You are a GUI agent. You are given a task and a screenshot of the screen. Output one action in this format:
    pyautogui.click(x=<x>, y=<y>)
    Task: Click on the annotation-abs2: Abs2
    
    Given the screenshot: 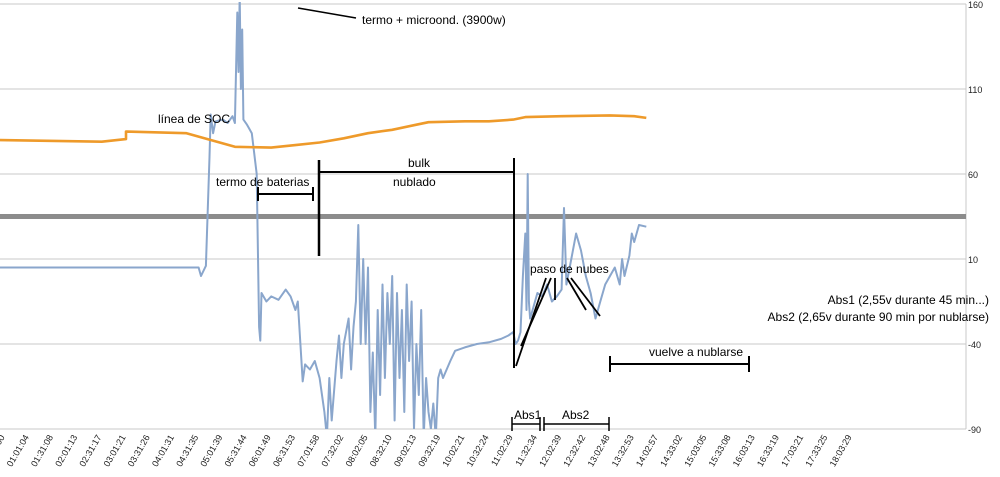 What is the action you would take?
    pyautogui.click(x=576, y=415)
    